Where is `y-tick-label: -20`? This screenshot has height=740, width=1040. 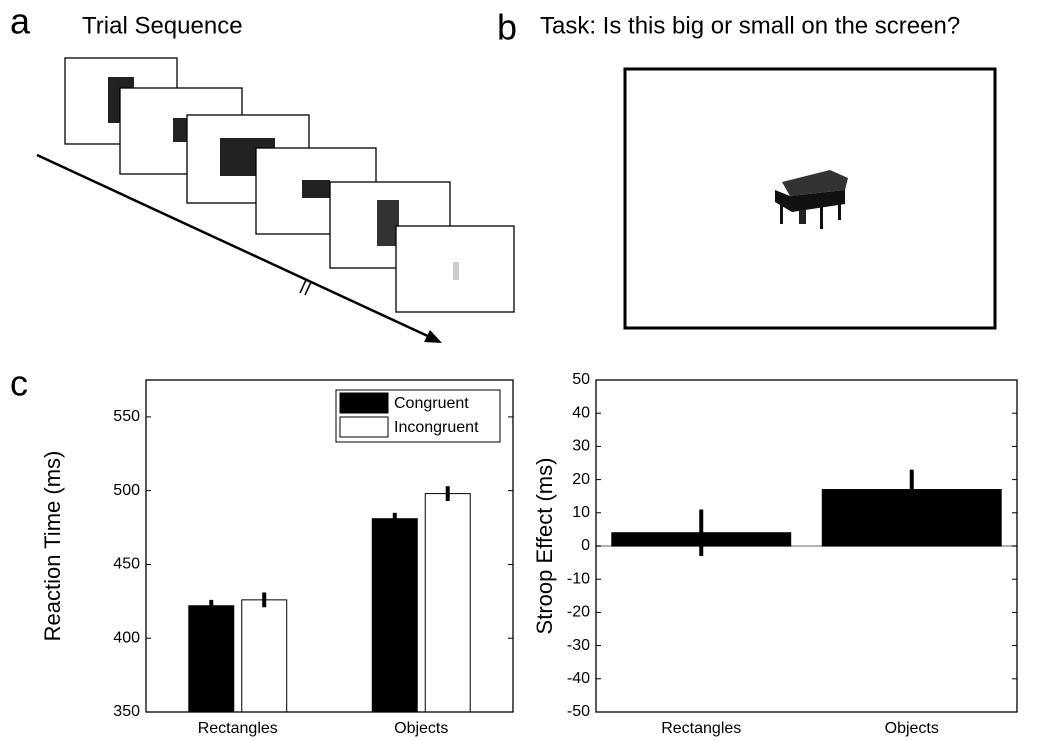
y-tick-label: -20 is located at coordinates (578, 612).